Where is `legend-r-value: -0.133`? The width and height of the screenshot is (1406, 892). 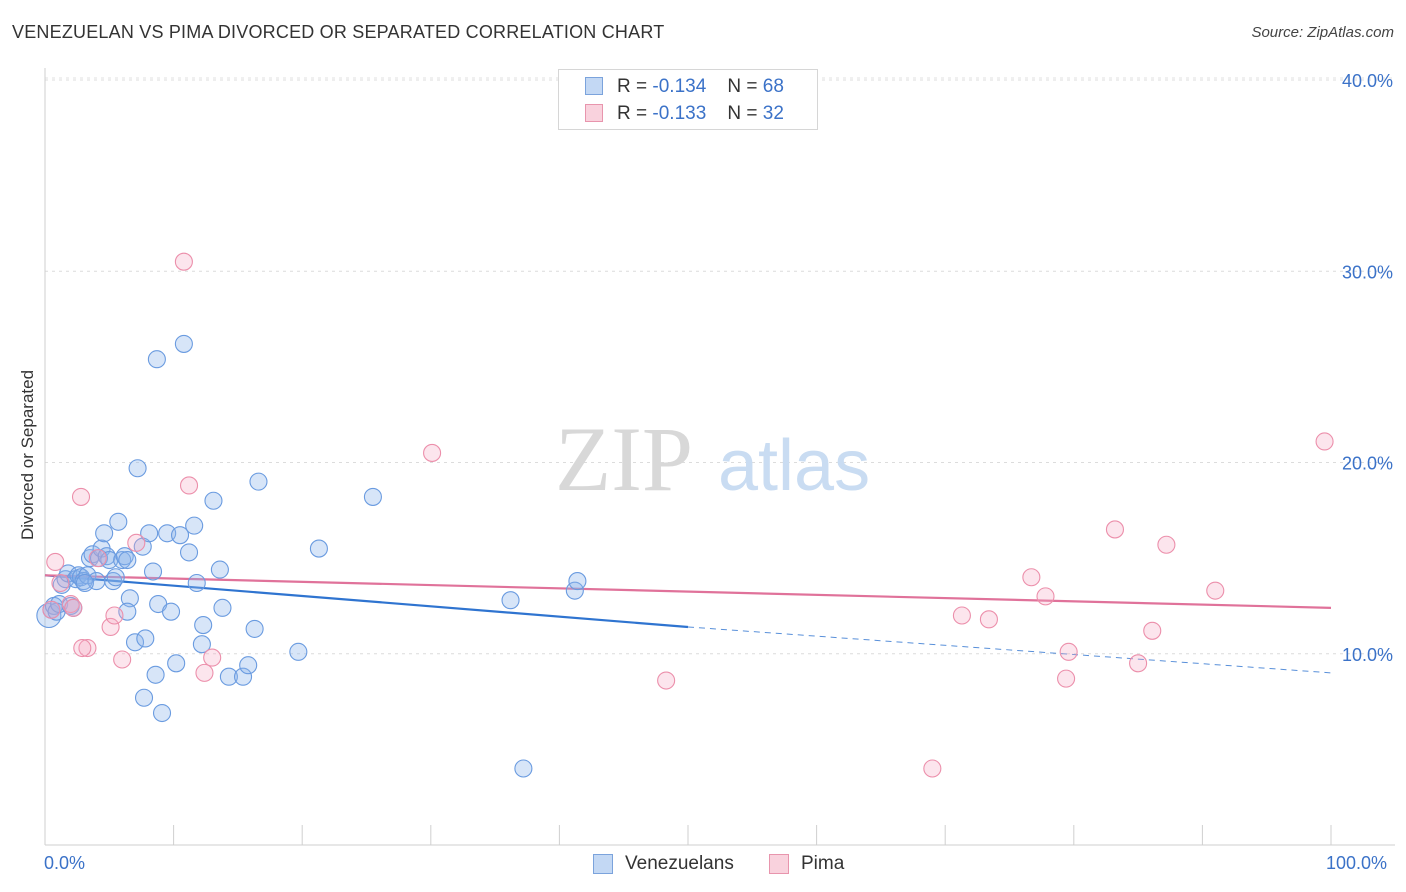
legend-r-value: -0.133 is located at coordinates (679, 113).